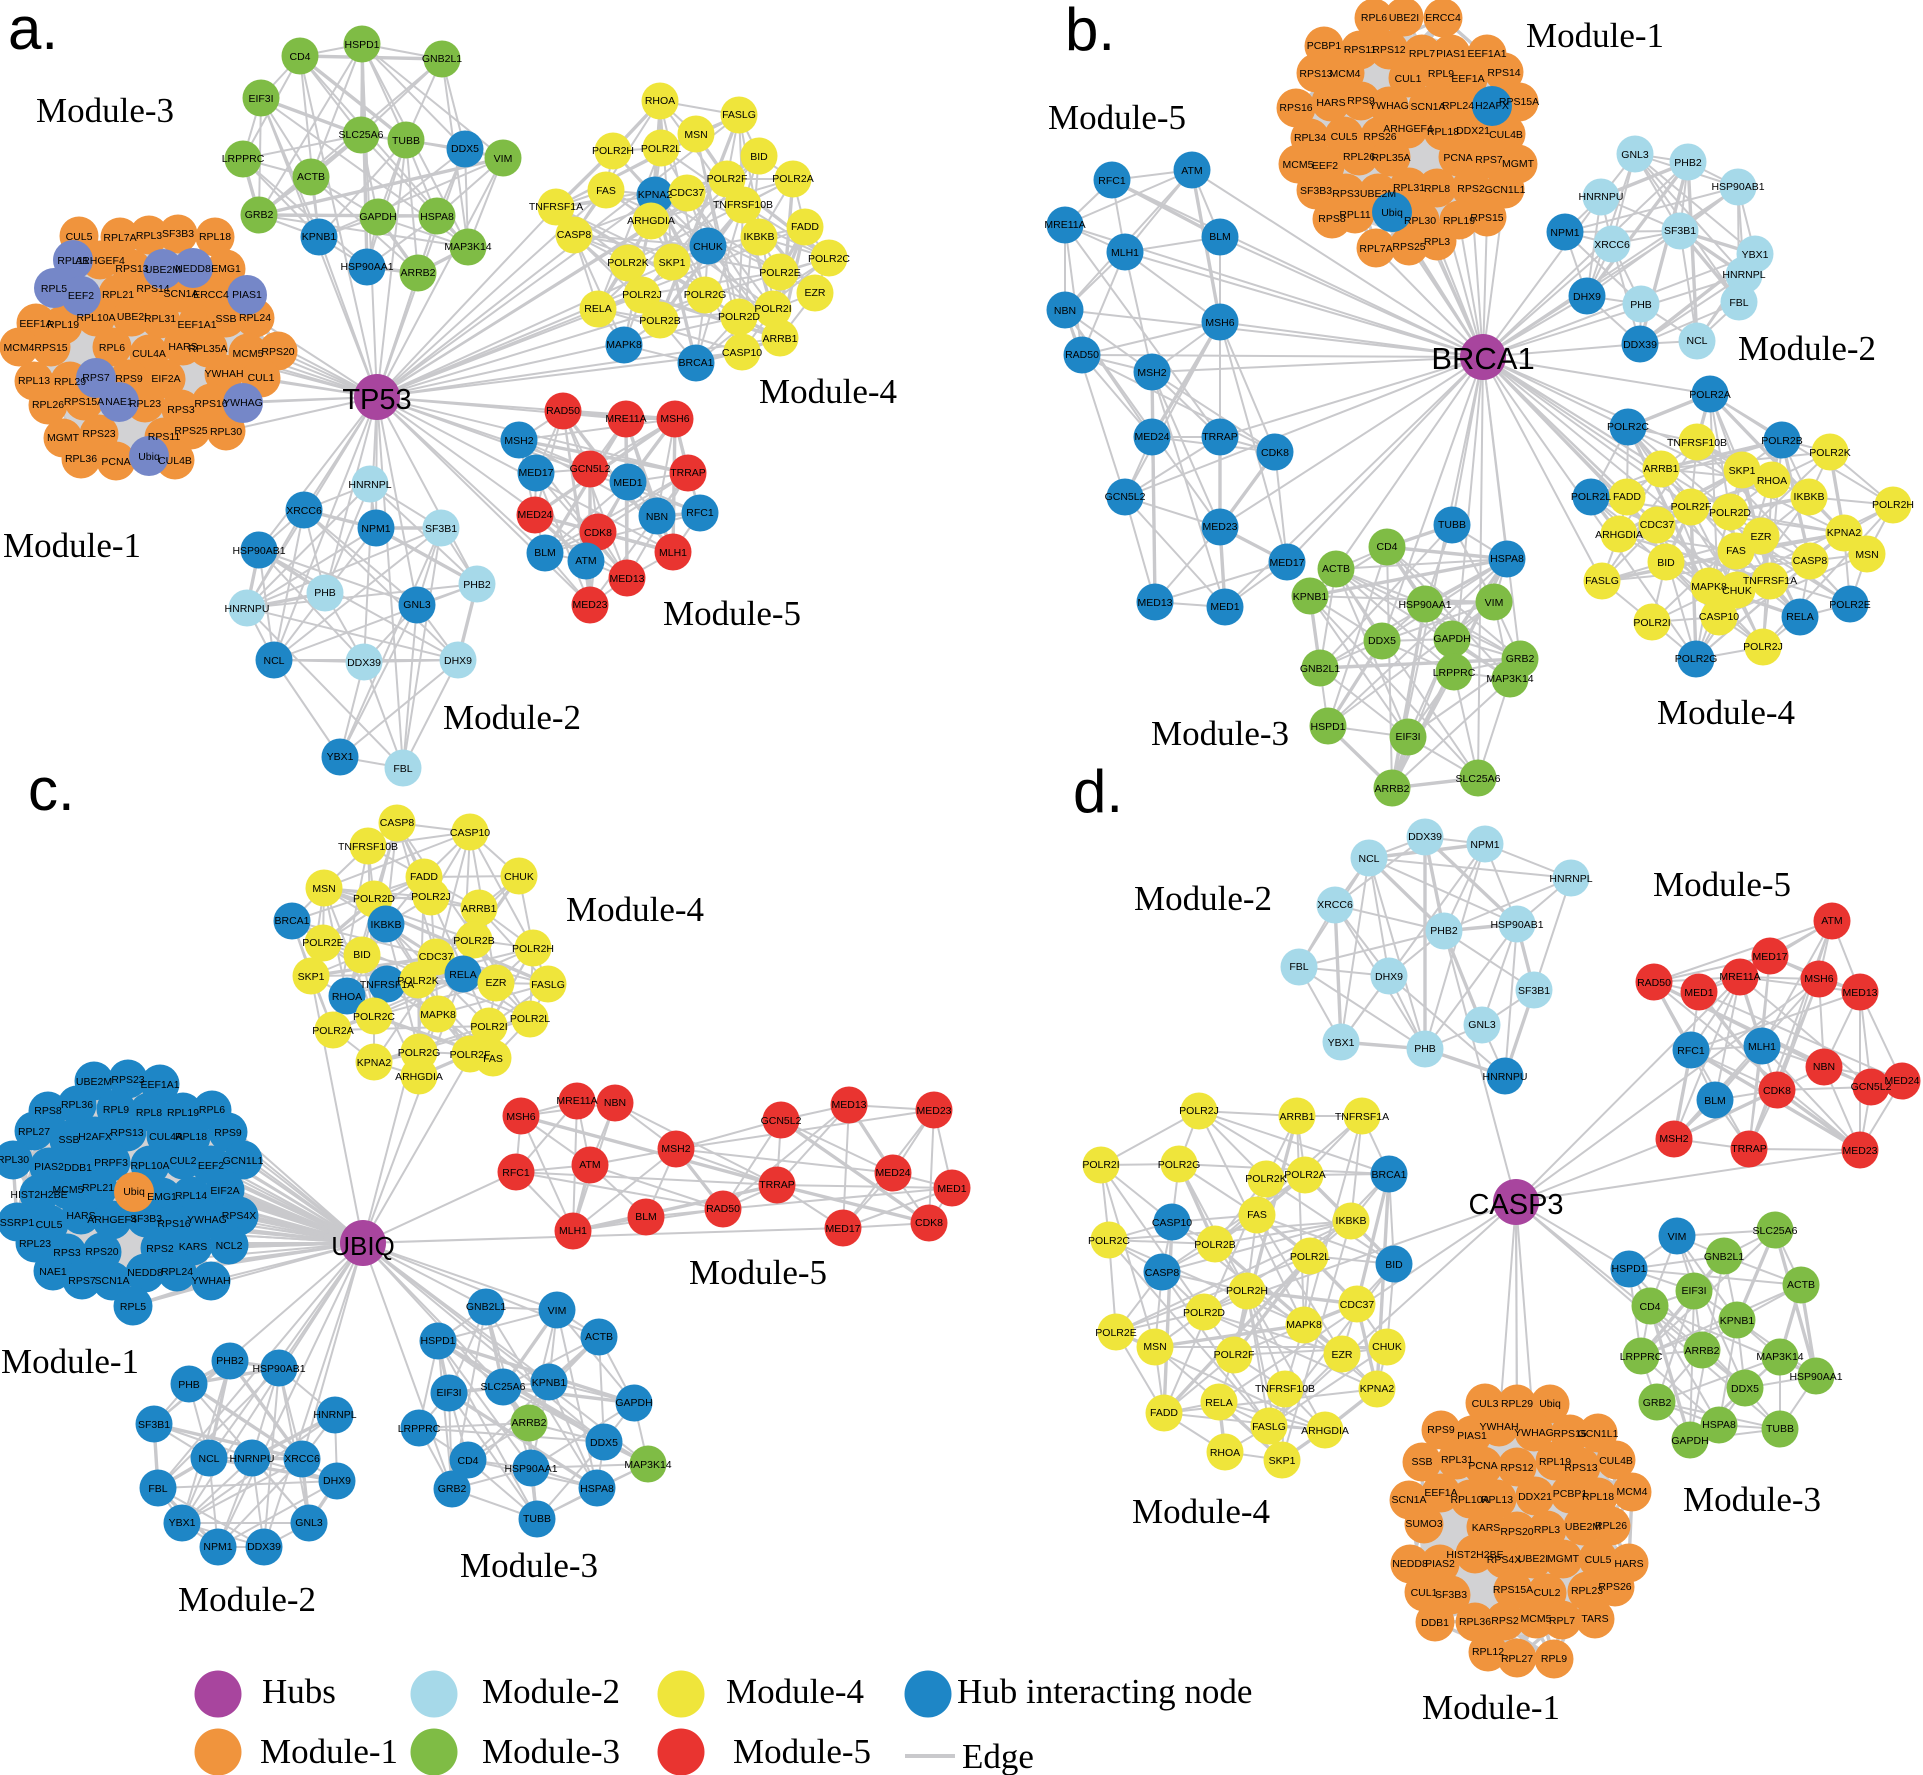 This screenshot has width=1923, height=1775. Describe the element at coordinates (448, 1393) in the screenshot. I see `svg-text: EIF3I` at that location.